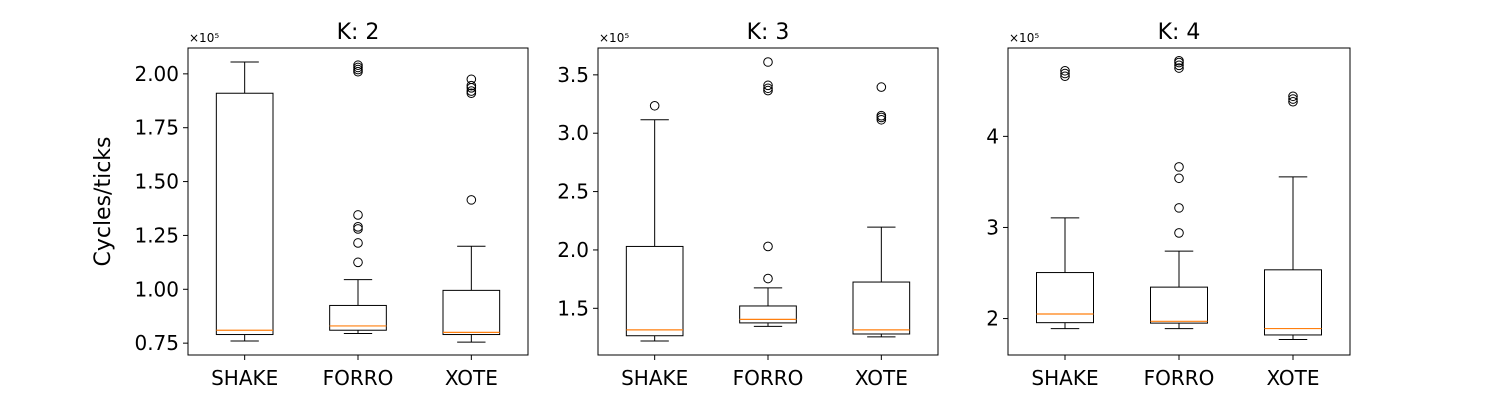 The image size is (1500, 400). What do you see at coordinates (156, 289) in the screenshot?
I see `y-tick-label: 1.00` at bounding box center [156, 289].